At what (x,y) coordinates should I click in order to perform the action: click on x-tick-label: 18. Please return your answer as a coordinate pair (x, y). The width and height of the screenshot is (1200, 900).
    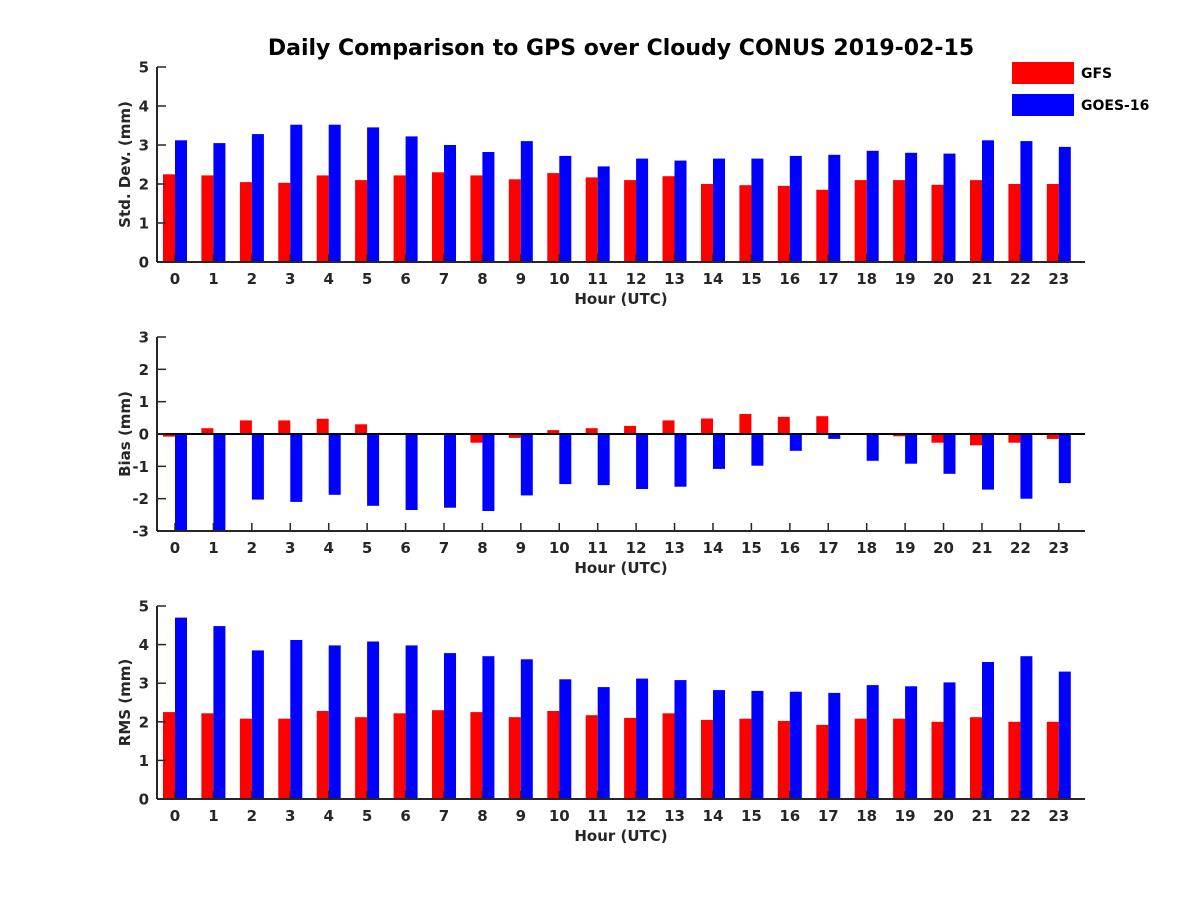
    Looking at the image, I should click on (866, 279).